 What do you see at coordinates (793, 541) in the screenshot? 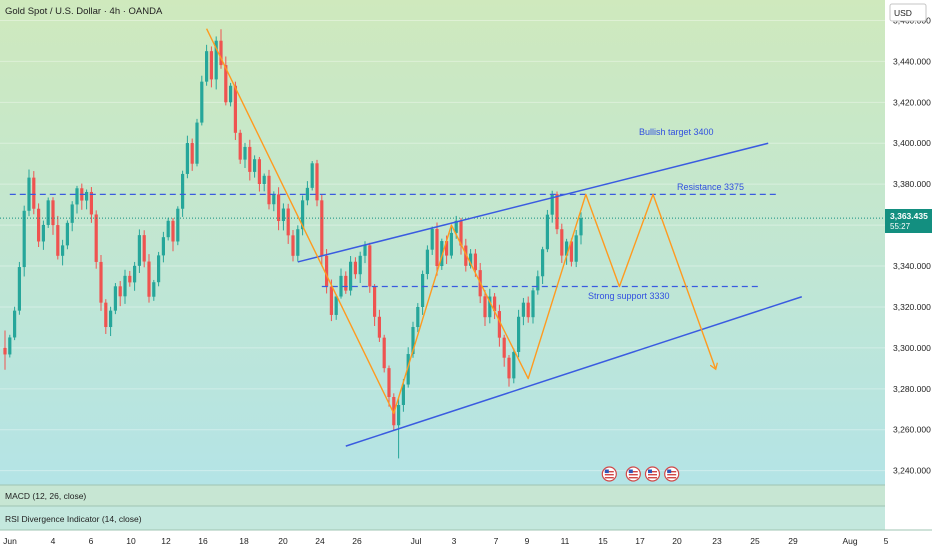
I see `time-tick-label: 29` at bounding box center [793, 541].